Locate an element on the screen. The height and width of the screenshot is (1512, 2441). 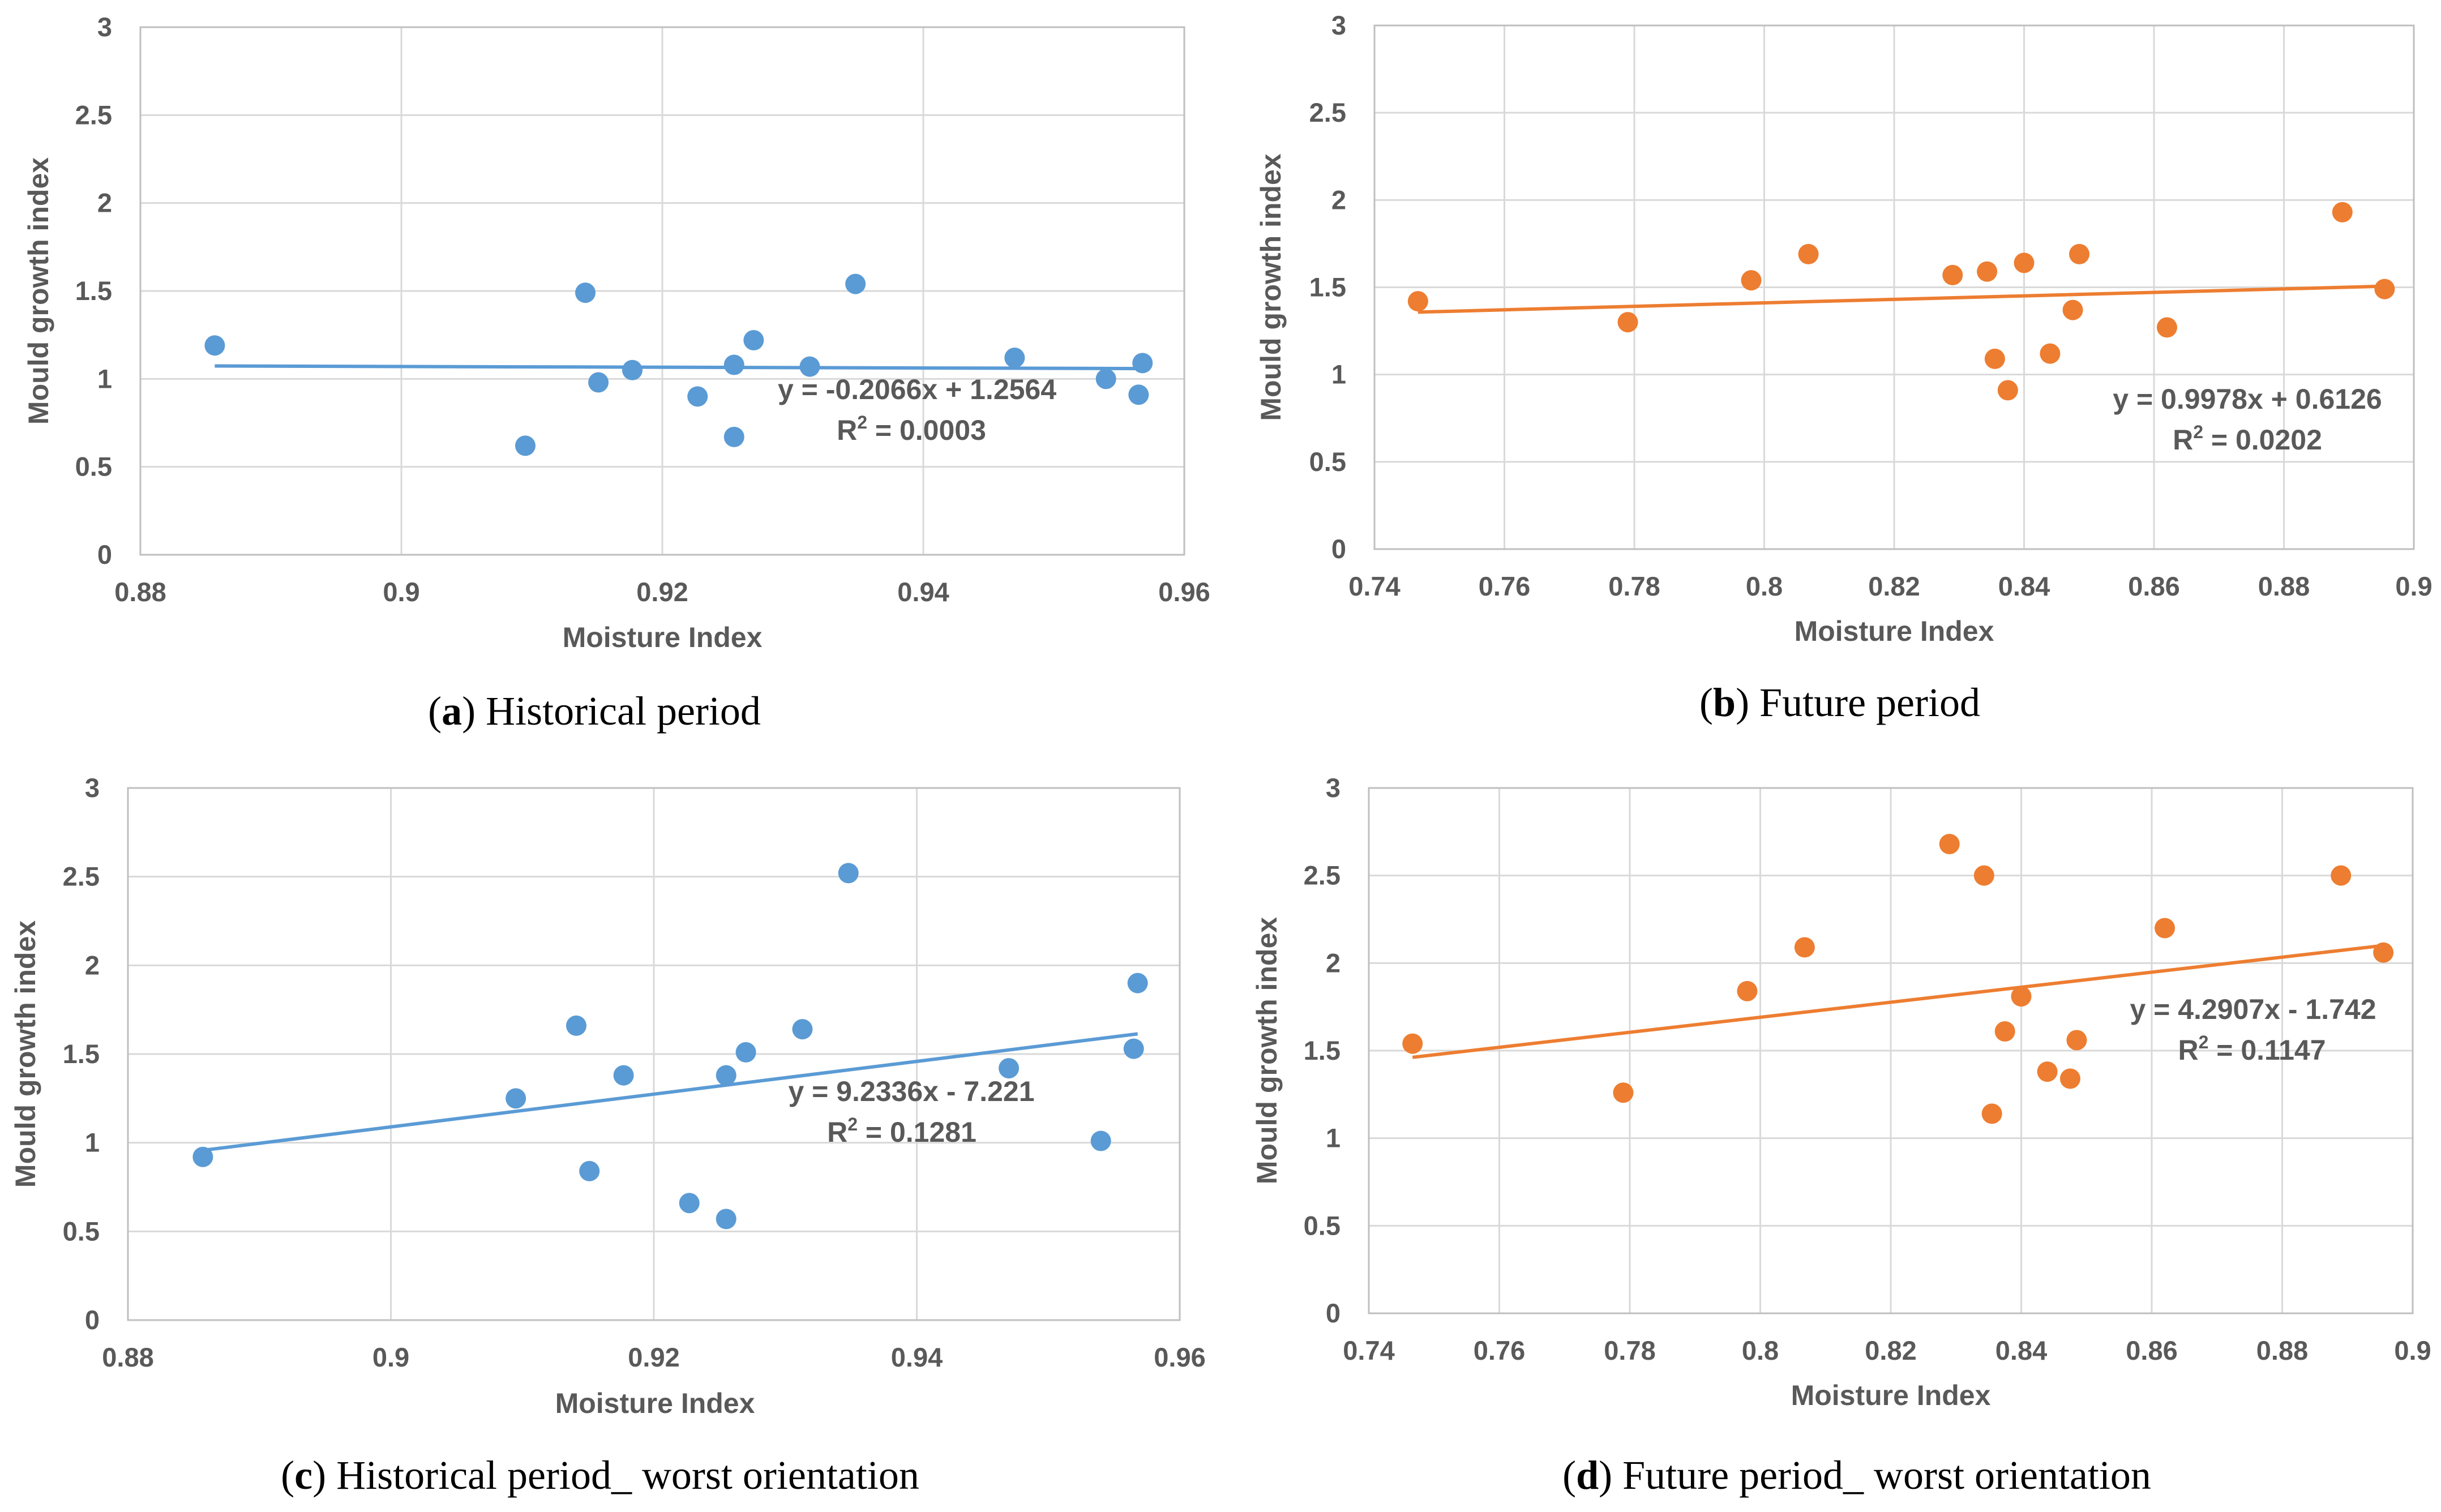
y-tick-label-b-4: 2 is located at coordinates (1338, 200).